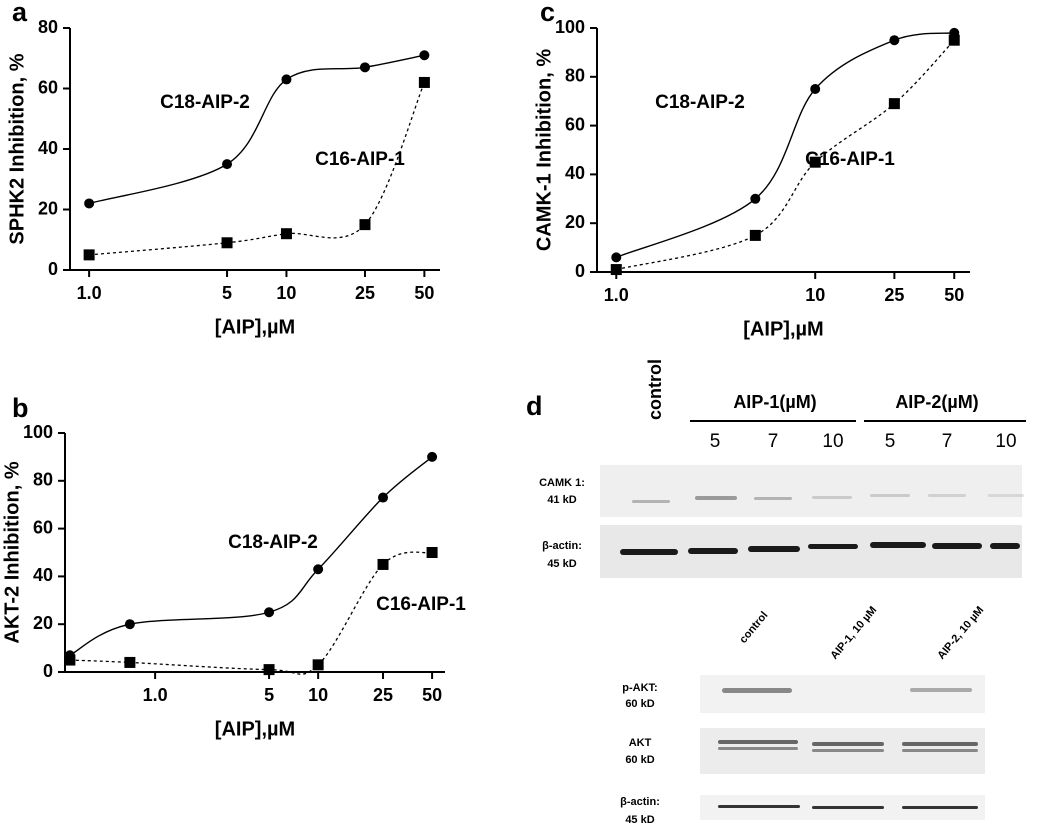  I want to click on lane-label: AIP-2, 10 µM, so click(960, 633).